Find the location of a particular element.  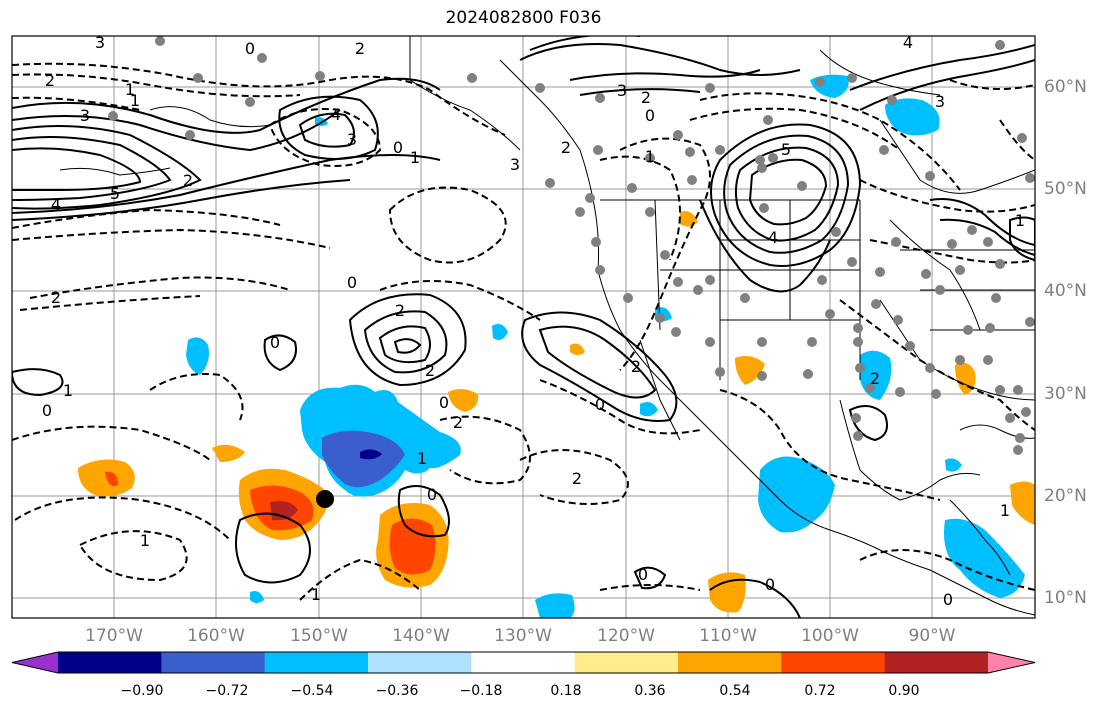

map-title: 2024082800 F036 is located at coordinates (523, 18).